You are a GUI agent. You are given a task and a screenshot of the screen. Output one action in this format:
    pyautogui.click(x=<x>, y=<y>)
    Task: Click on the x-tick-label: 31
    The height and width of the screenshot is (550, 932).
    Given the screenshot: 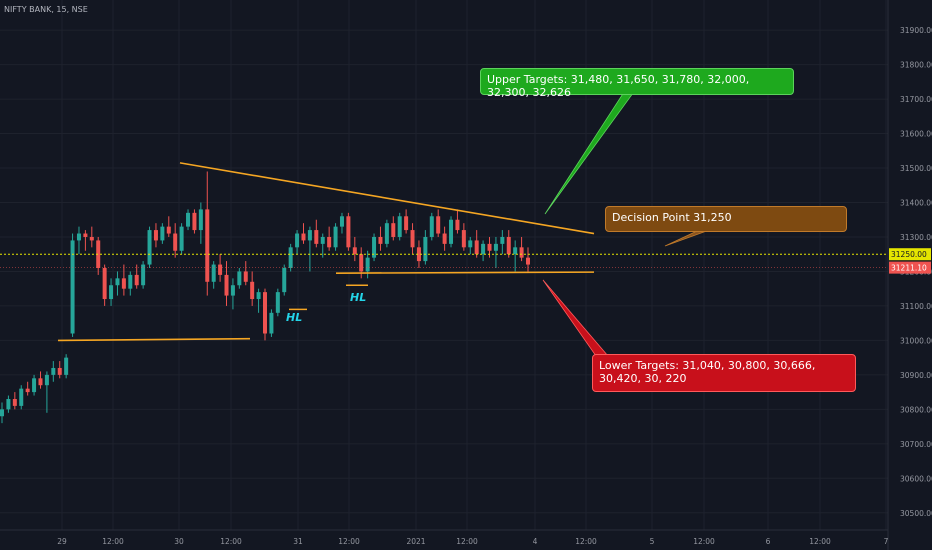 What is the action you would take?
    pyautogui.click(x=298, y=541)
    